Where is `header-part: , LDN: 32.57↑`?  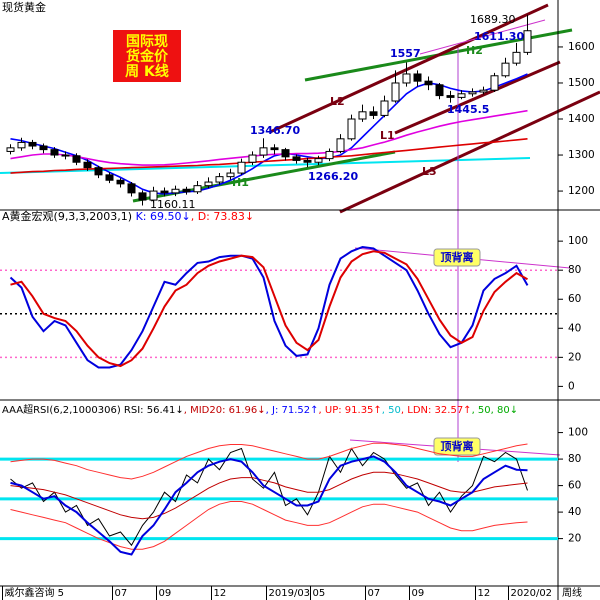
header-part: , LDN: 32.57↑ is located at coordinates (436, 410).